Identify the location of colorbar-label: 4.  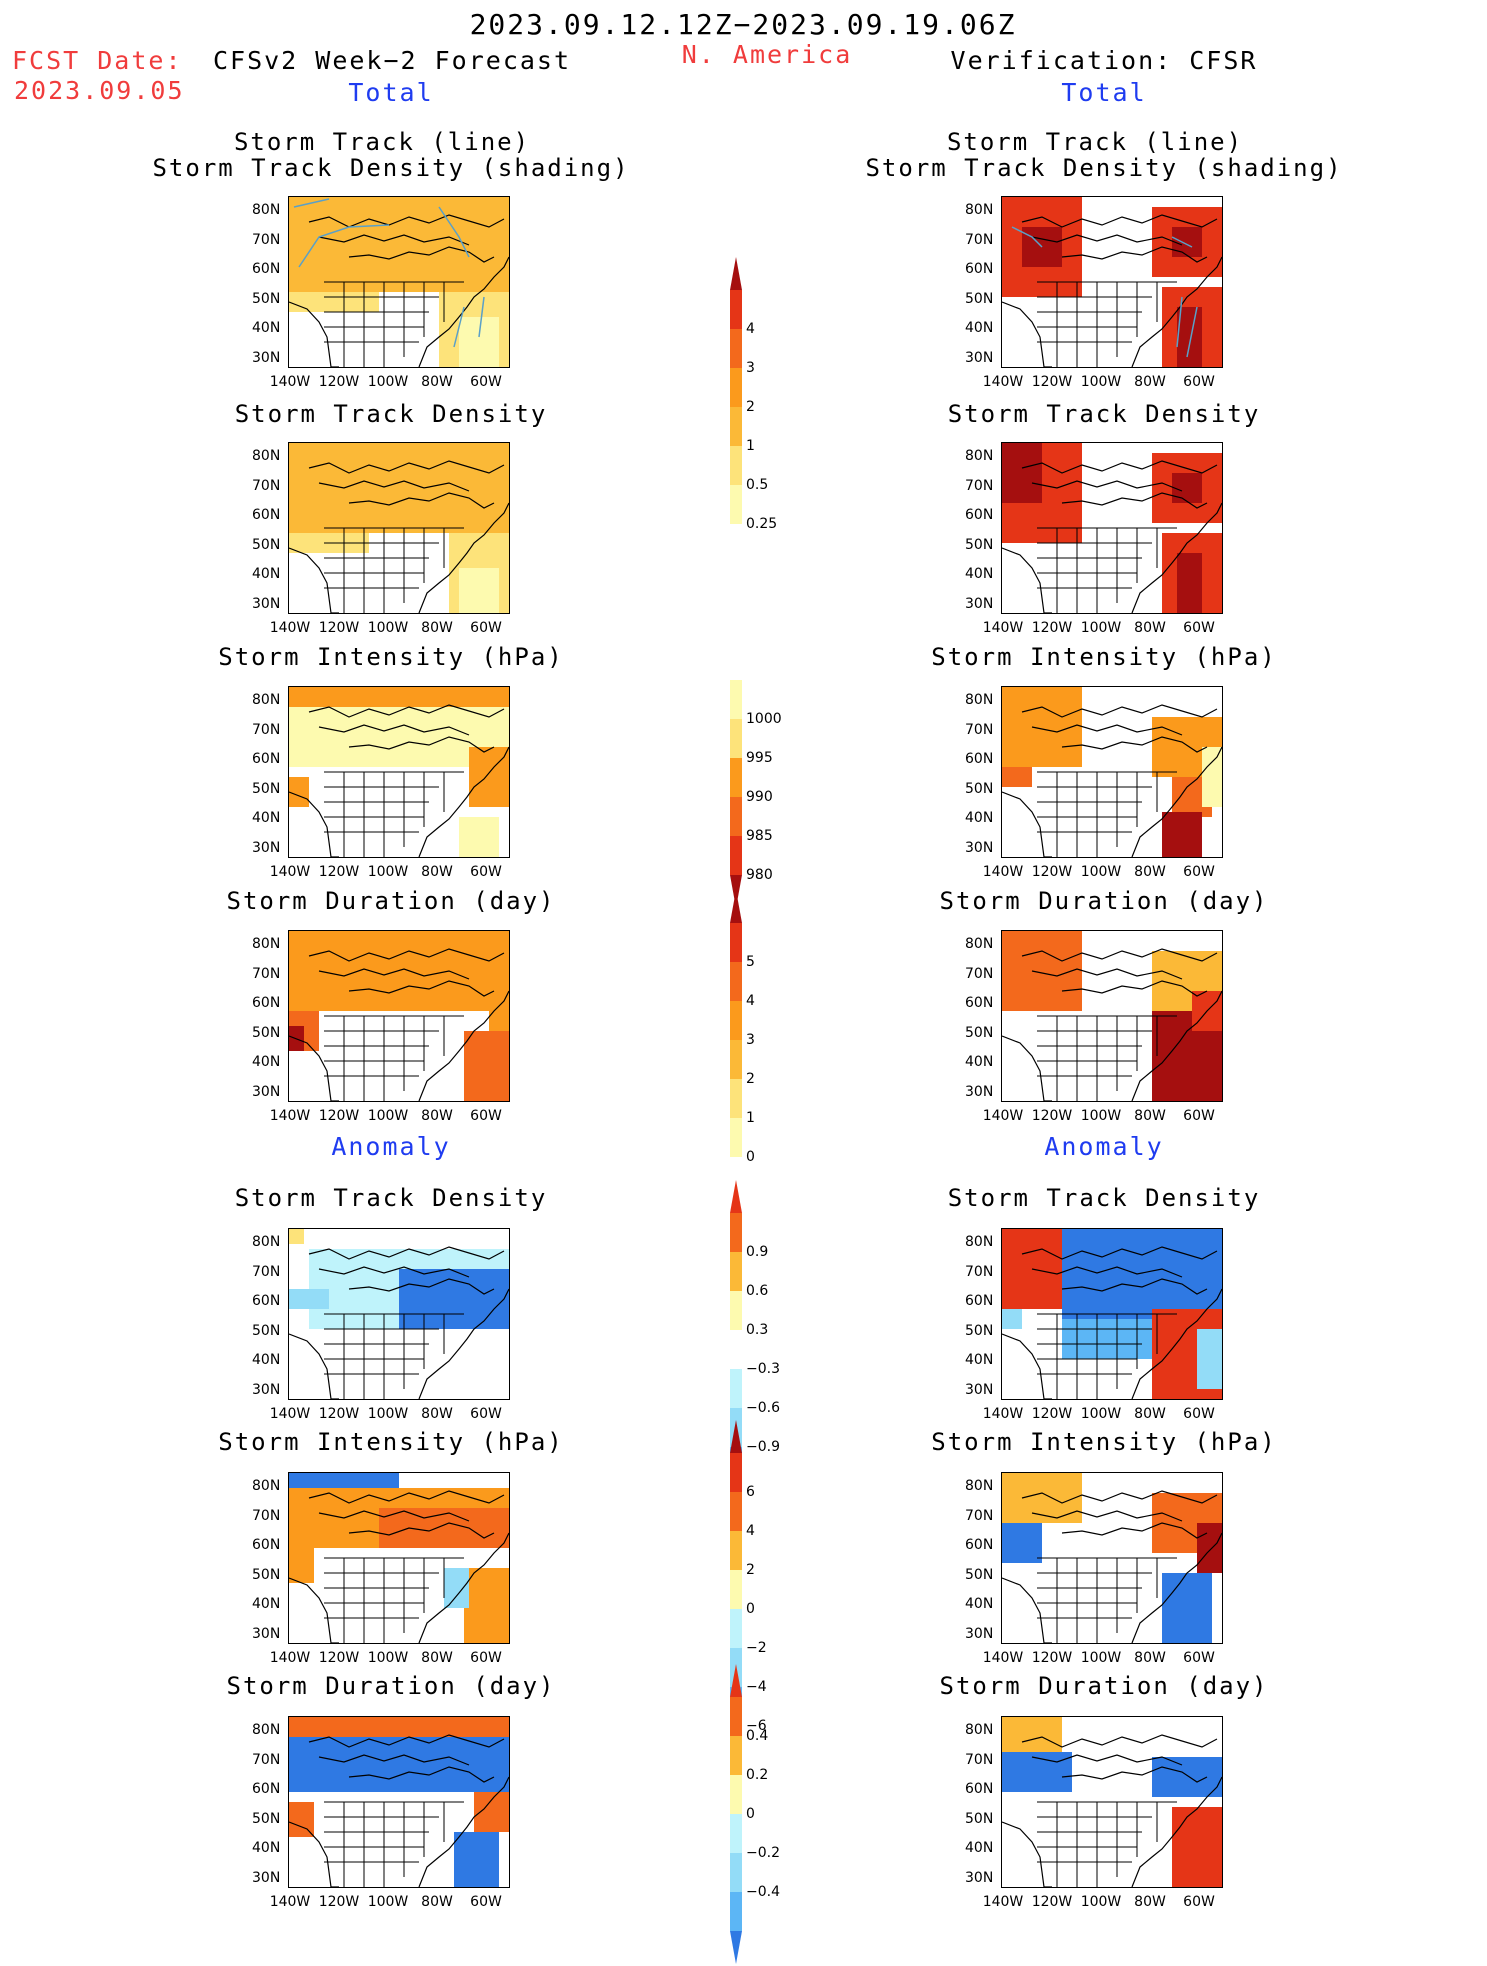
(750, 329).